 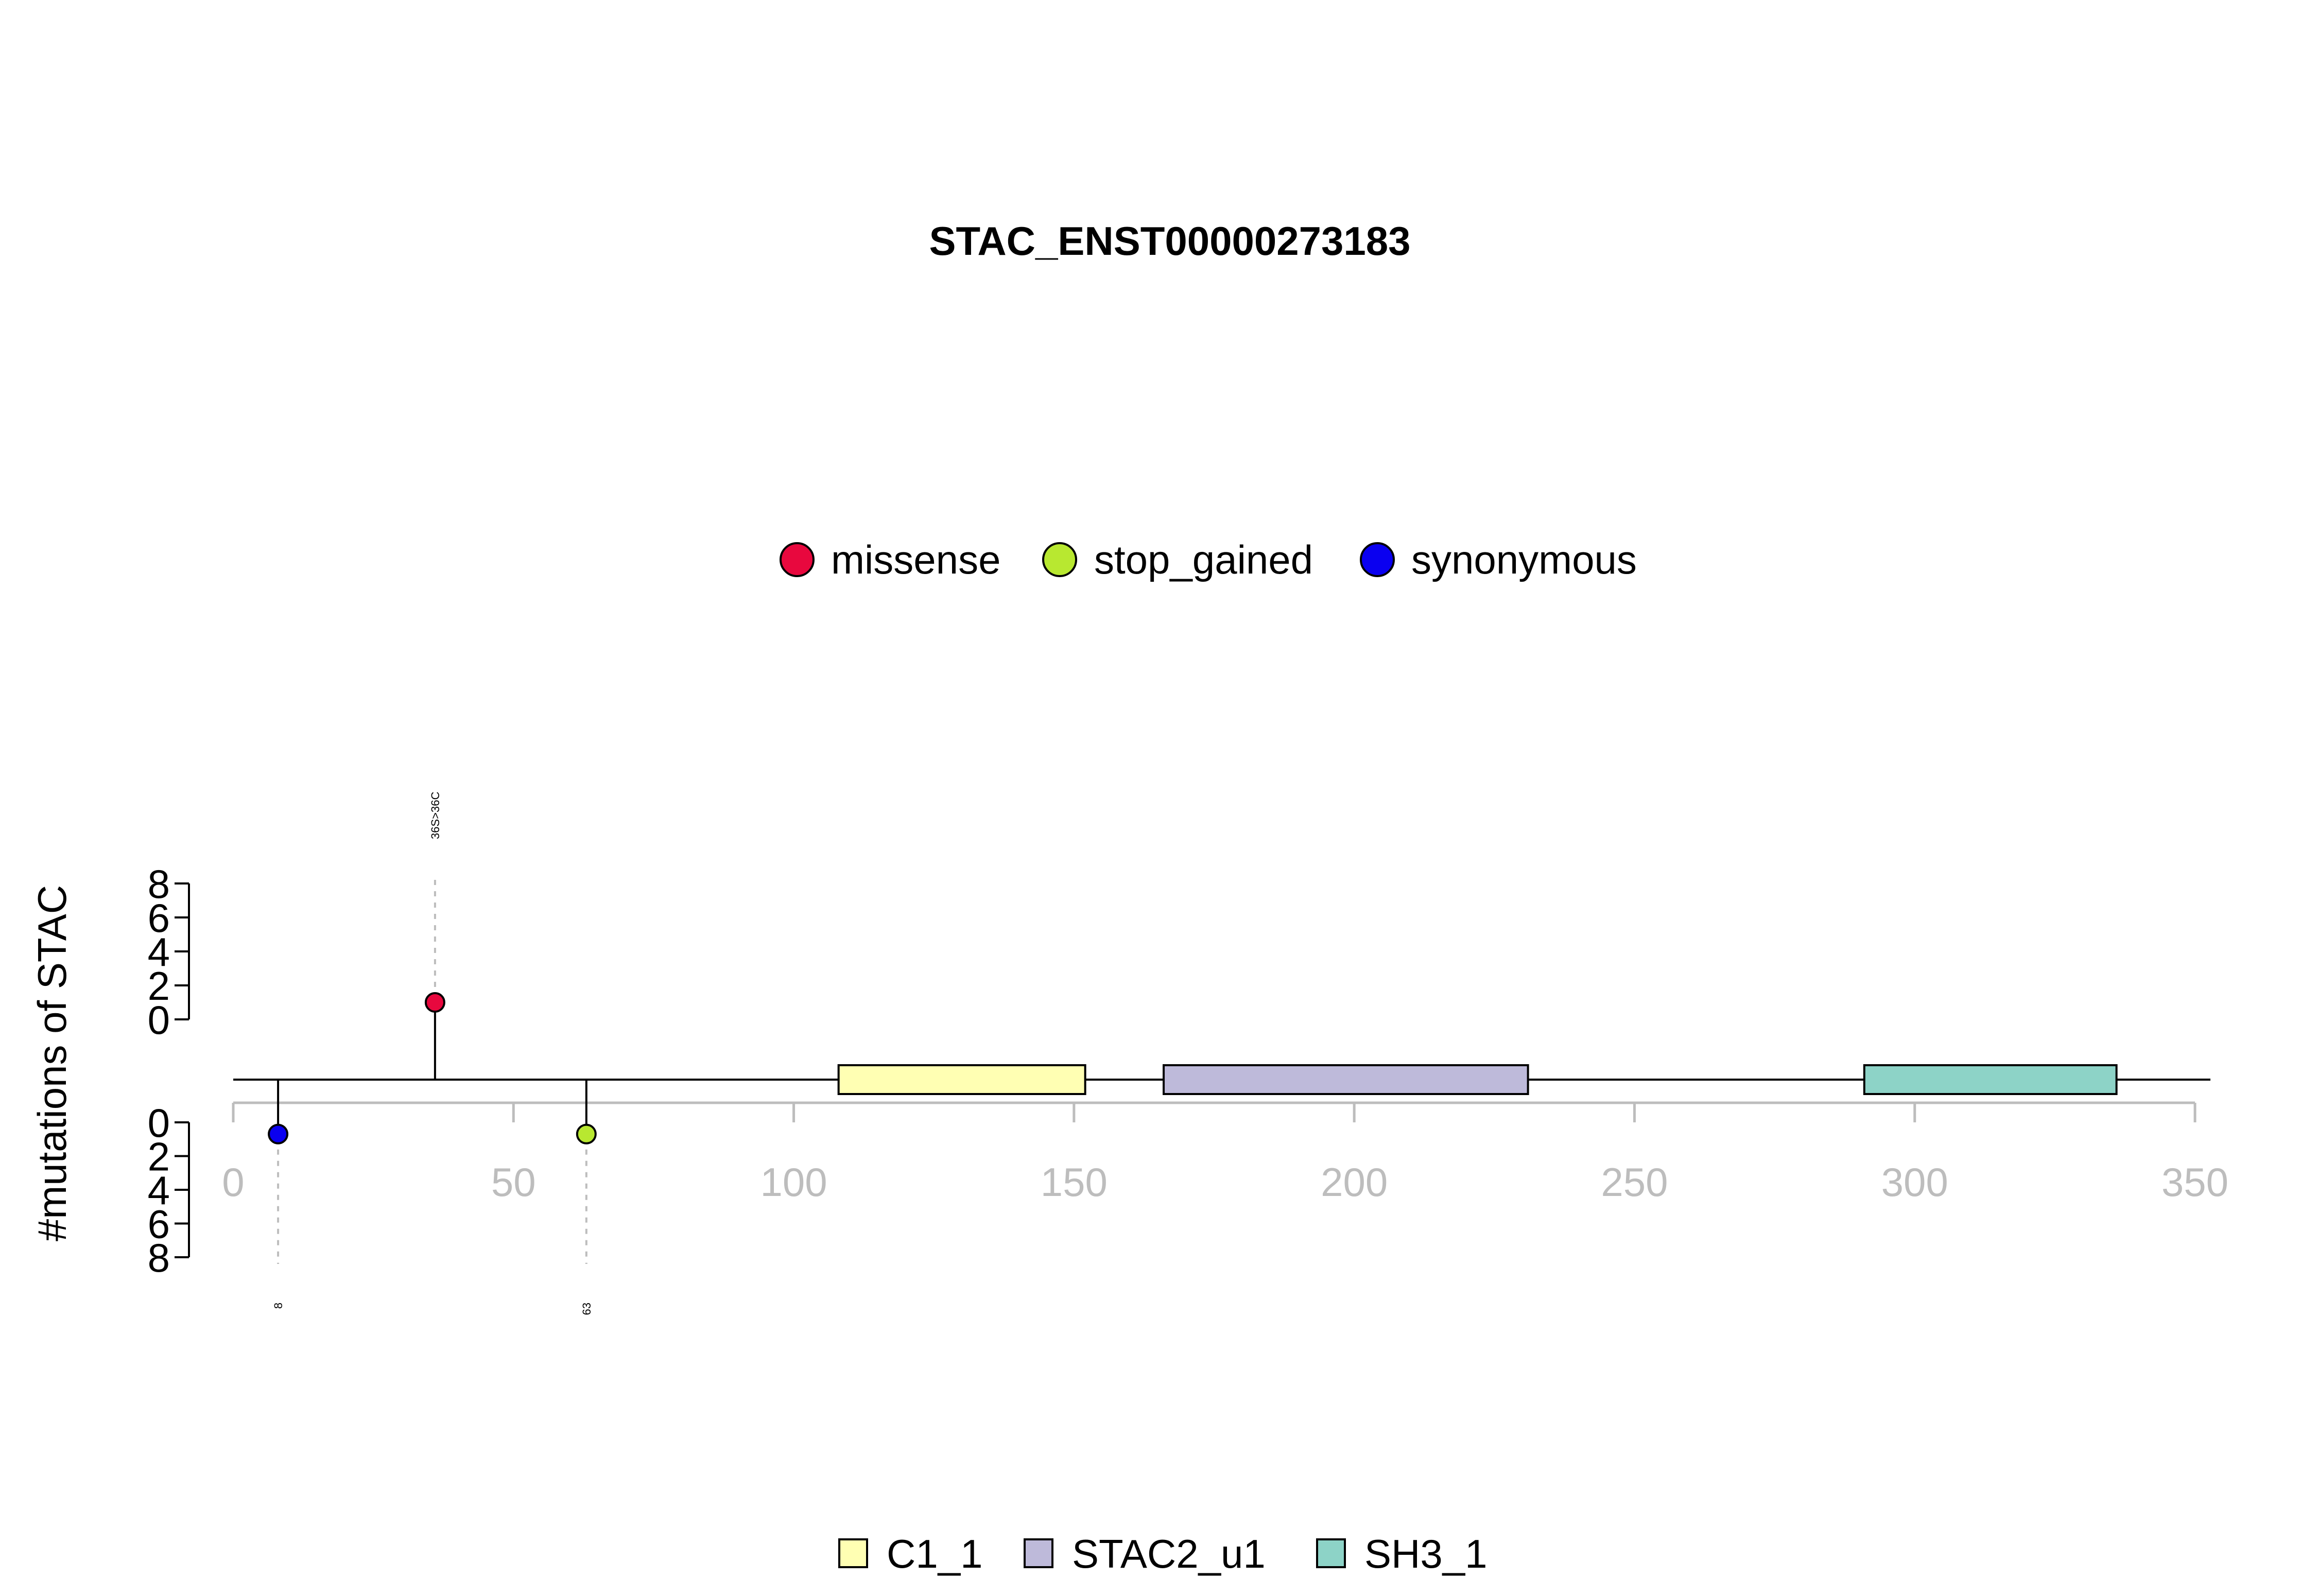 What do you see at coordinates (1914, 1182) in the screenshot?
I see `x-tick-label: 300` at bounding box center [1914, 1182].